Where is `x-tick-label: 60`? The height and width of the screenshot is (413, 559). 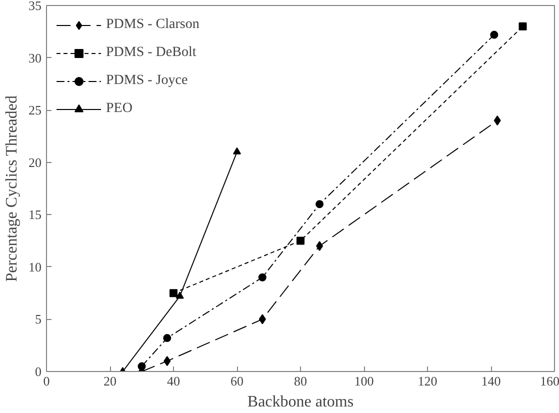 x-tick-label: 60 is located at coordinates (237, 381).